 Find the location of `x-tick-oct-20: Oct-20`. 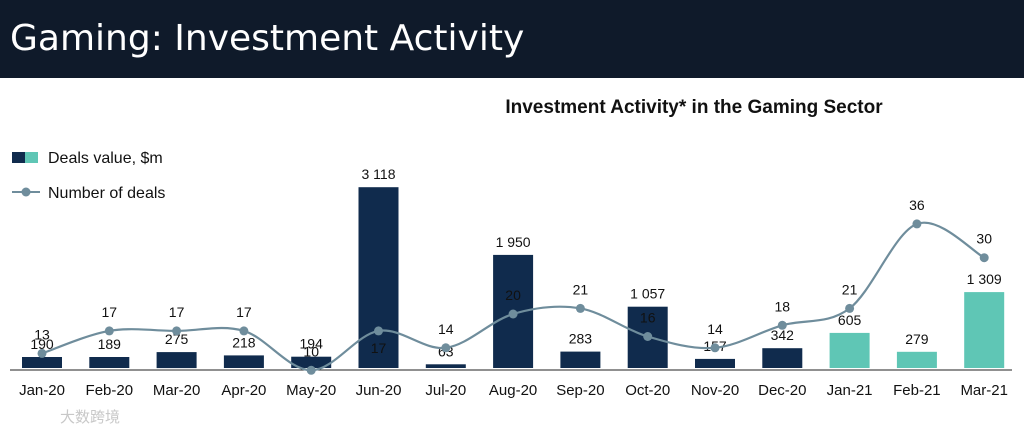

x-tick-oct-20: Oct-20 is located at coordinates (647, 390).